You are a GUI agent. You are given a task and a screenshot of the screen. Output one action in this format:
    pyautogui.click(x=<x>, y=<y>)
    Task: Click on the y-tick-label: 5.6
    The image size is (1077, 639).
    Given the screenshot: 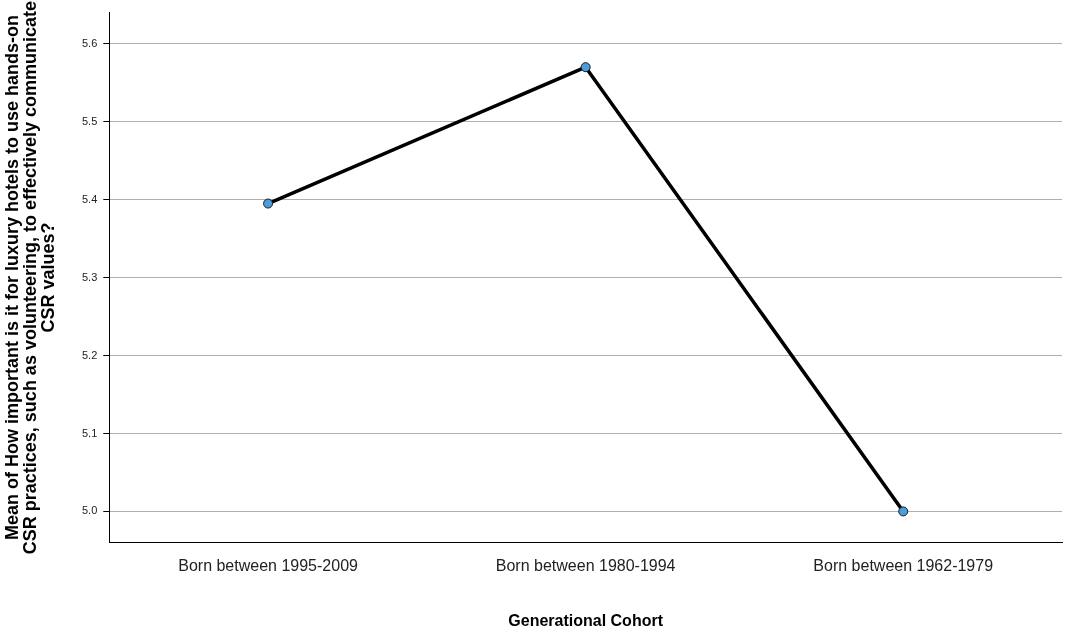 What is the action you would take?
    pyautogui.click(x=89, y=42)
    